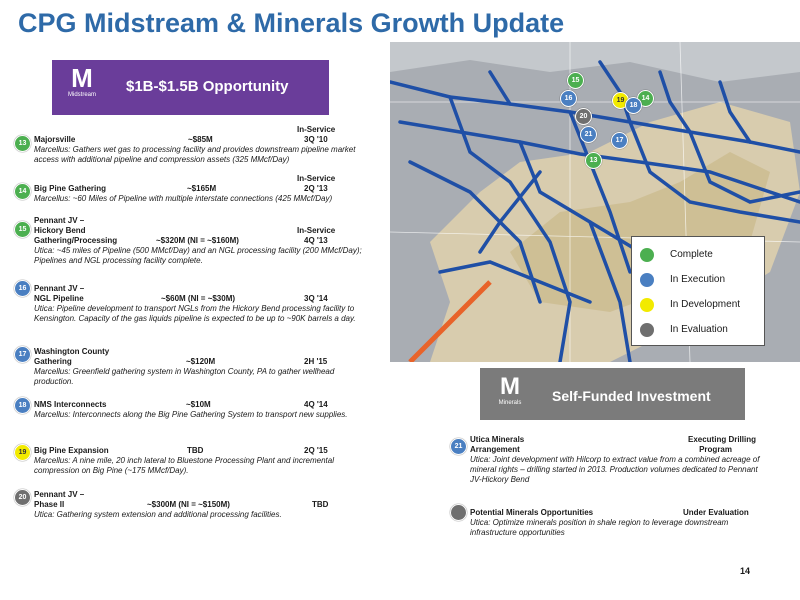  I want to click on map-marker-17: 17, so click(619, 140).